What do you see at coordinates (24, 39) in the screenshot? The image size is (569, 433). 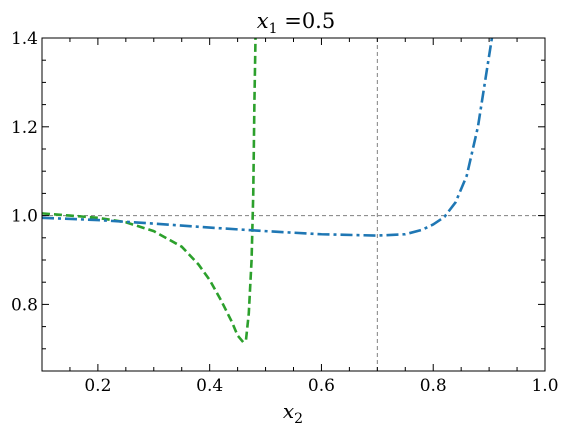 I see `y-tick-label: 1.4` at bounding box center [24, 39].